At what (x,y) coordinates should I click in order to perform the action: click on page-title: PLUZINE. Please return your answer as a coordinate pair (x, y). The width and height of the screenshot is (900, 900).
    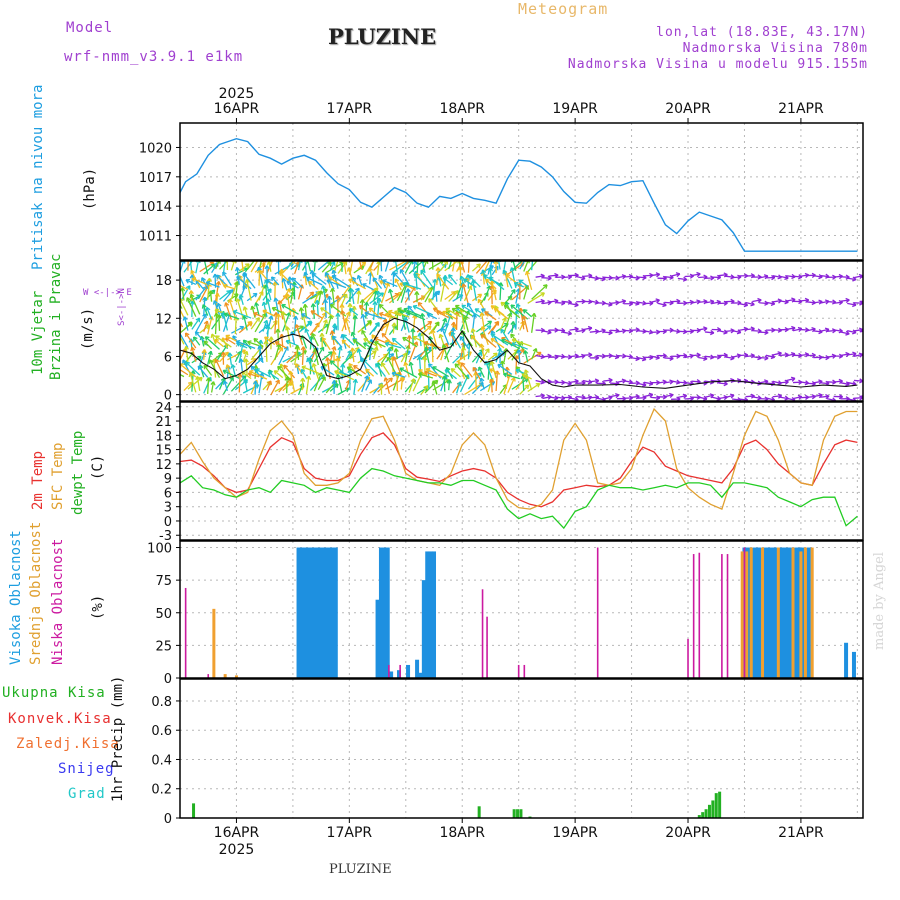
    Looking at the image, I should click on (382, 36).